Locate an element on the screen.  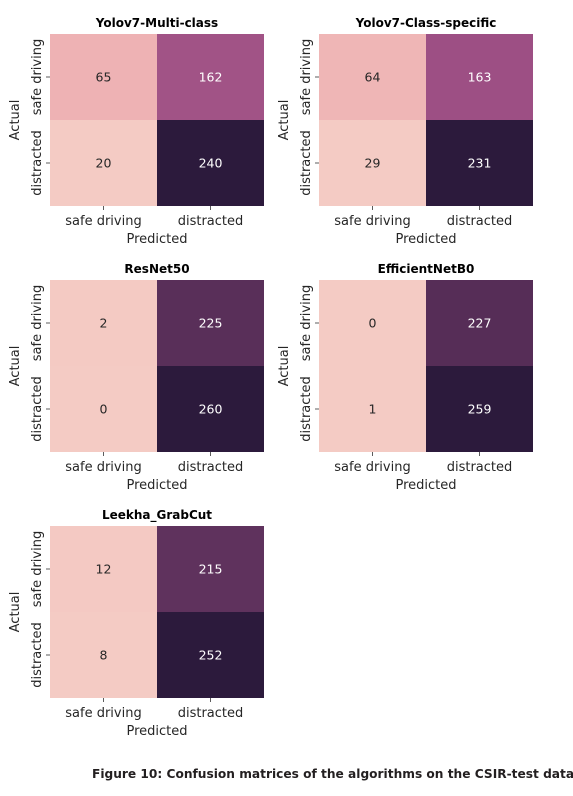
cell-value-label: 64 is located at coordinates (373, 77).